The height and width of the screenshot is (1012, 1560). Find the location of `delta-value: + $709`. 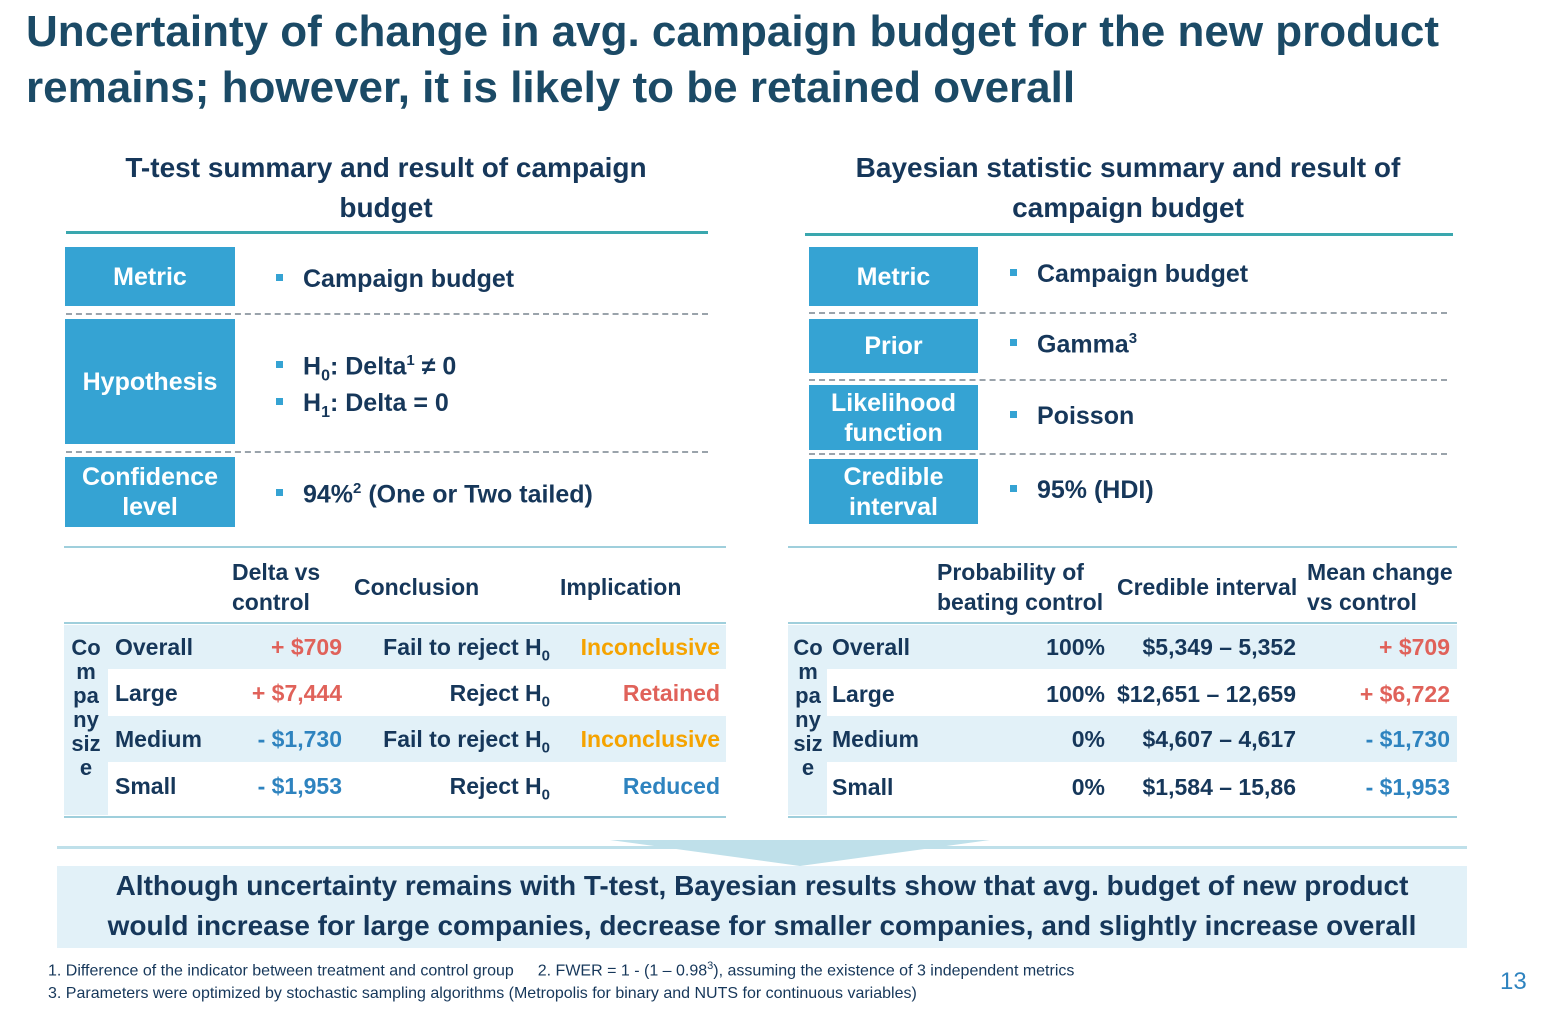

delta-value: + $709 is located at coordinates (306, 647).